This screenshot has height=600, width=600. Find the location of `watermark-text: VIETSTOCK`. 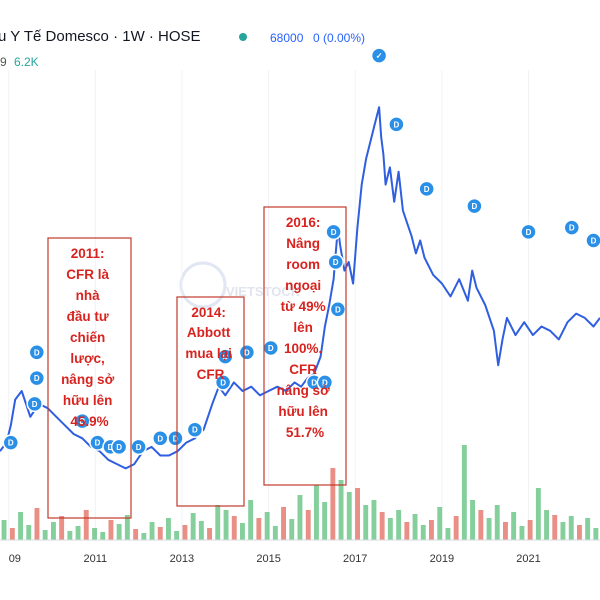

watermark-text: VIETSTOCK is located at coordinates (263, 291).